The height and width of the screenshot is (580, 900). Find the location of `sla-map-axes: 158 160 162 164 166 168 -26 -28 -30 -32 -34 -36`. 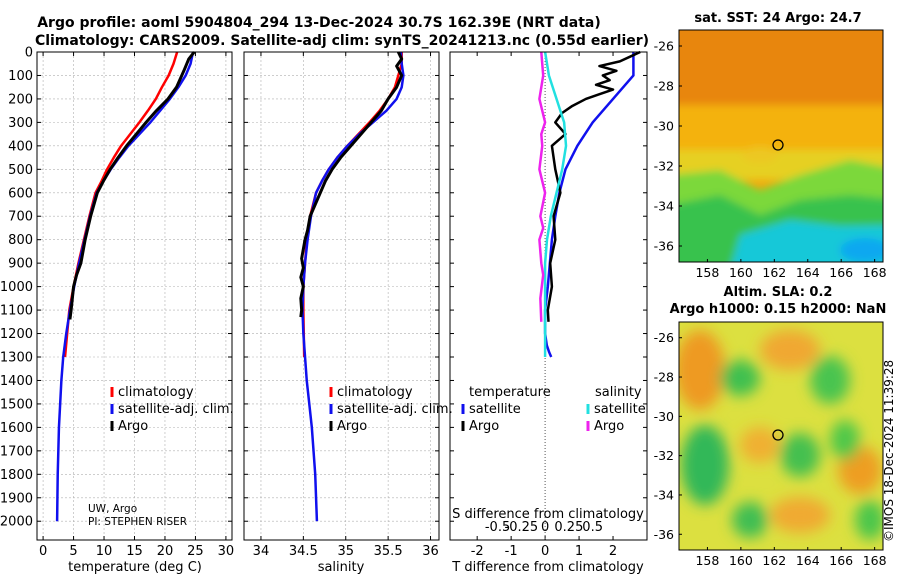

sla-map-axes: 158 160 162 164 166 168 -26 -28 -30 -32 -34 -36 is located at coordinates (770, 449).